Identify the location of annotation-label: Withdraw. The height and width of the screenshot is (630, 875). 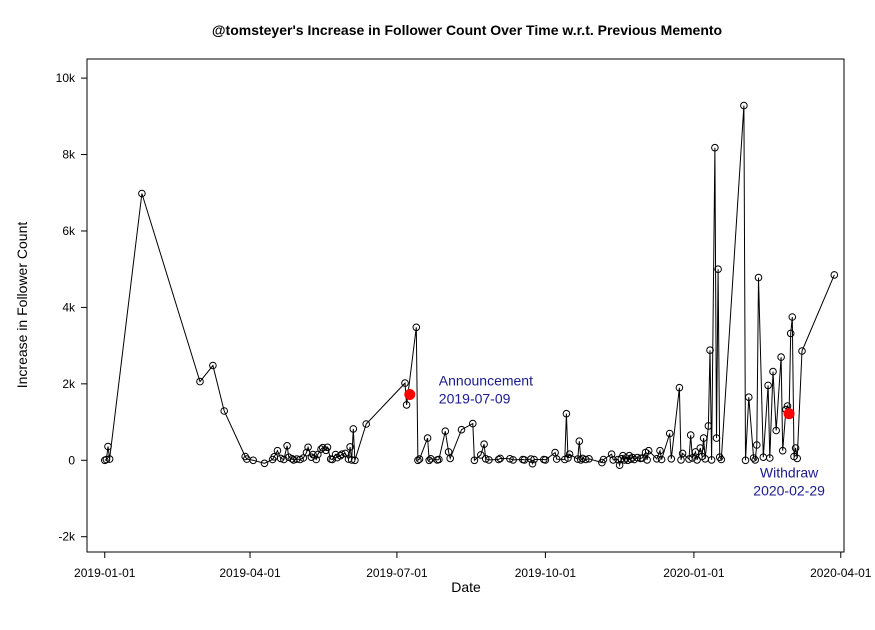
(789, 473).